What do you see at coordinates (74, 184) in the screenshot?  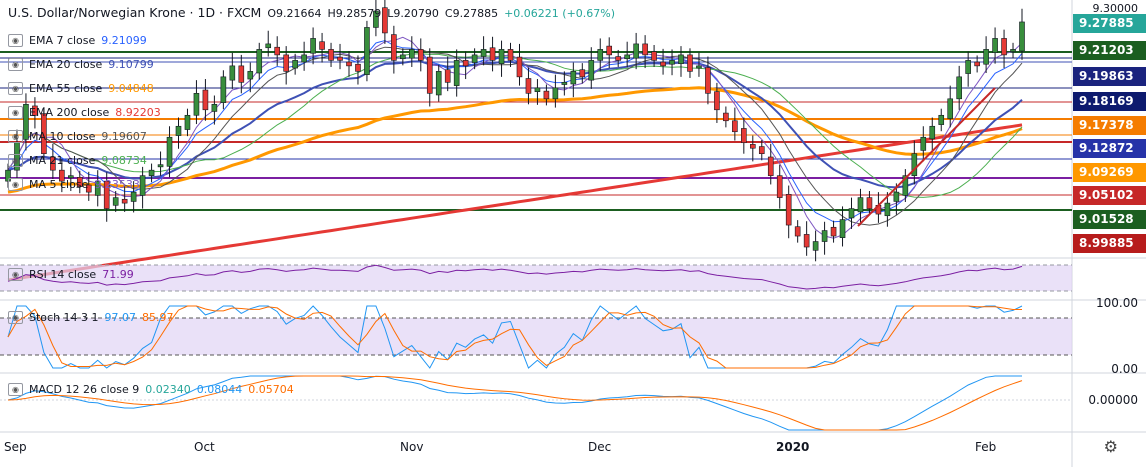 I see `indicator-legend-row: ◉ MA 5 close 9.23533` at bounding box center [74, 184].